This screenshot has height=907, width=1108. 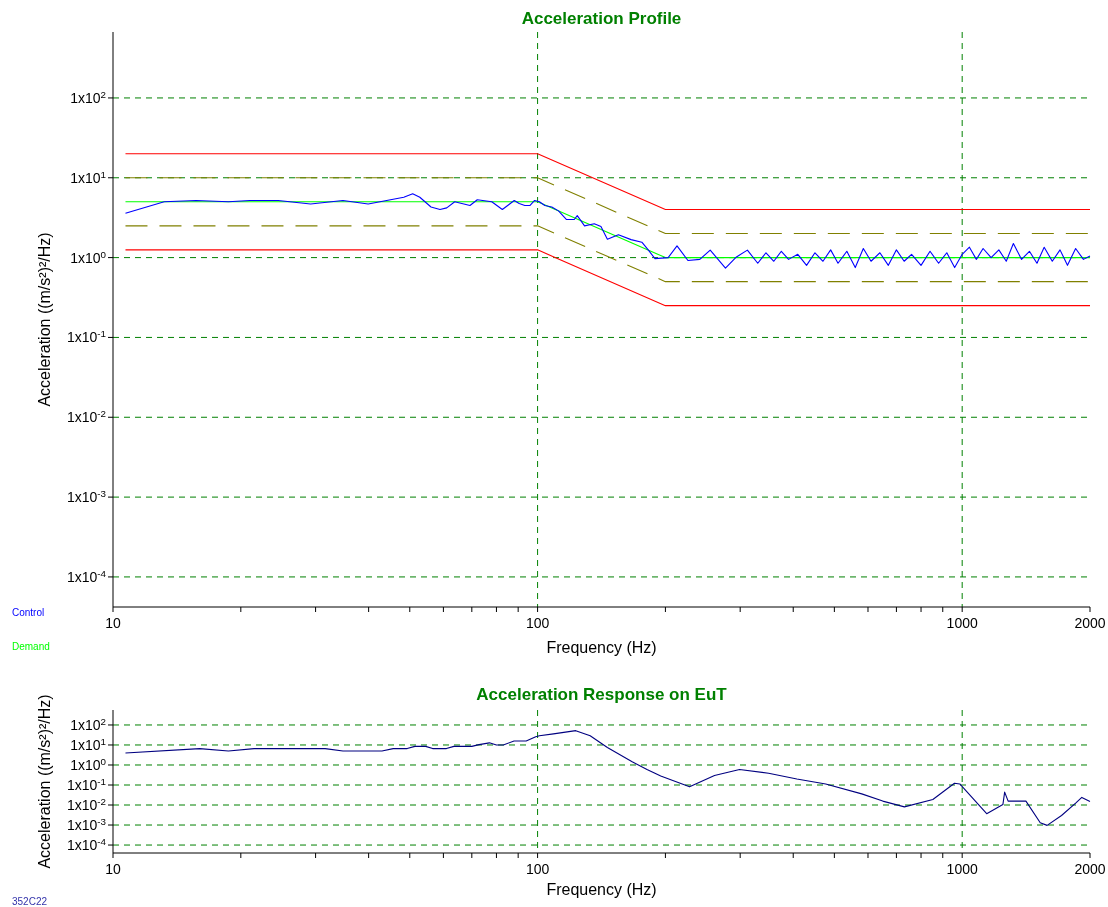 I want to click on chart-title: Acceleration Response on EuT, so click(x=602, y=694).